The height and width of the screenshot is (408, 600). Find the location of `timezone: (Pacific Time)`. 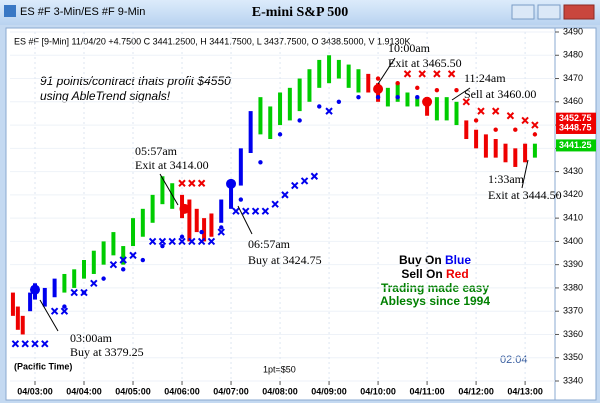

timezone: (Pacific Time) is located at coordinates (43, 366).